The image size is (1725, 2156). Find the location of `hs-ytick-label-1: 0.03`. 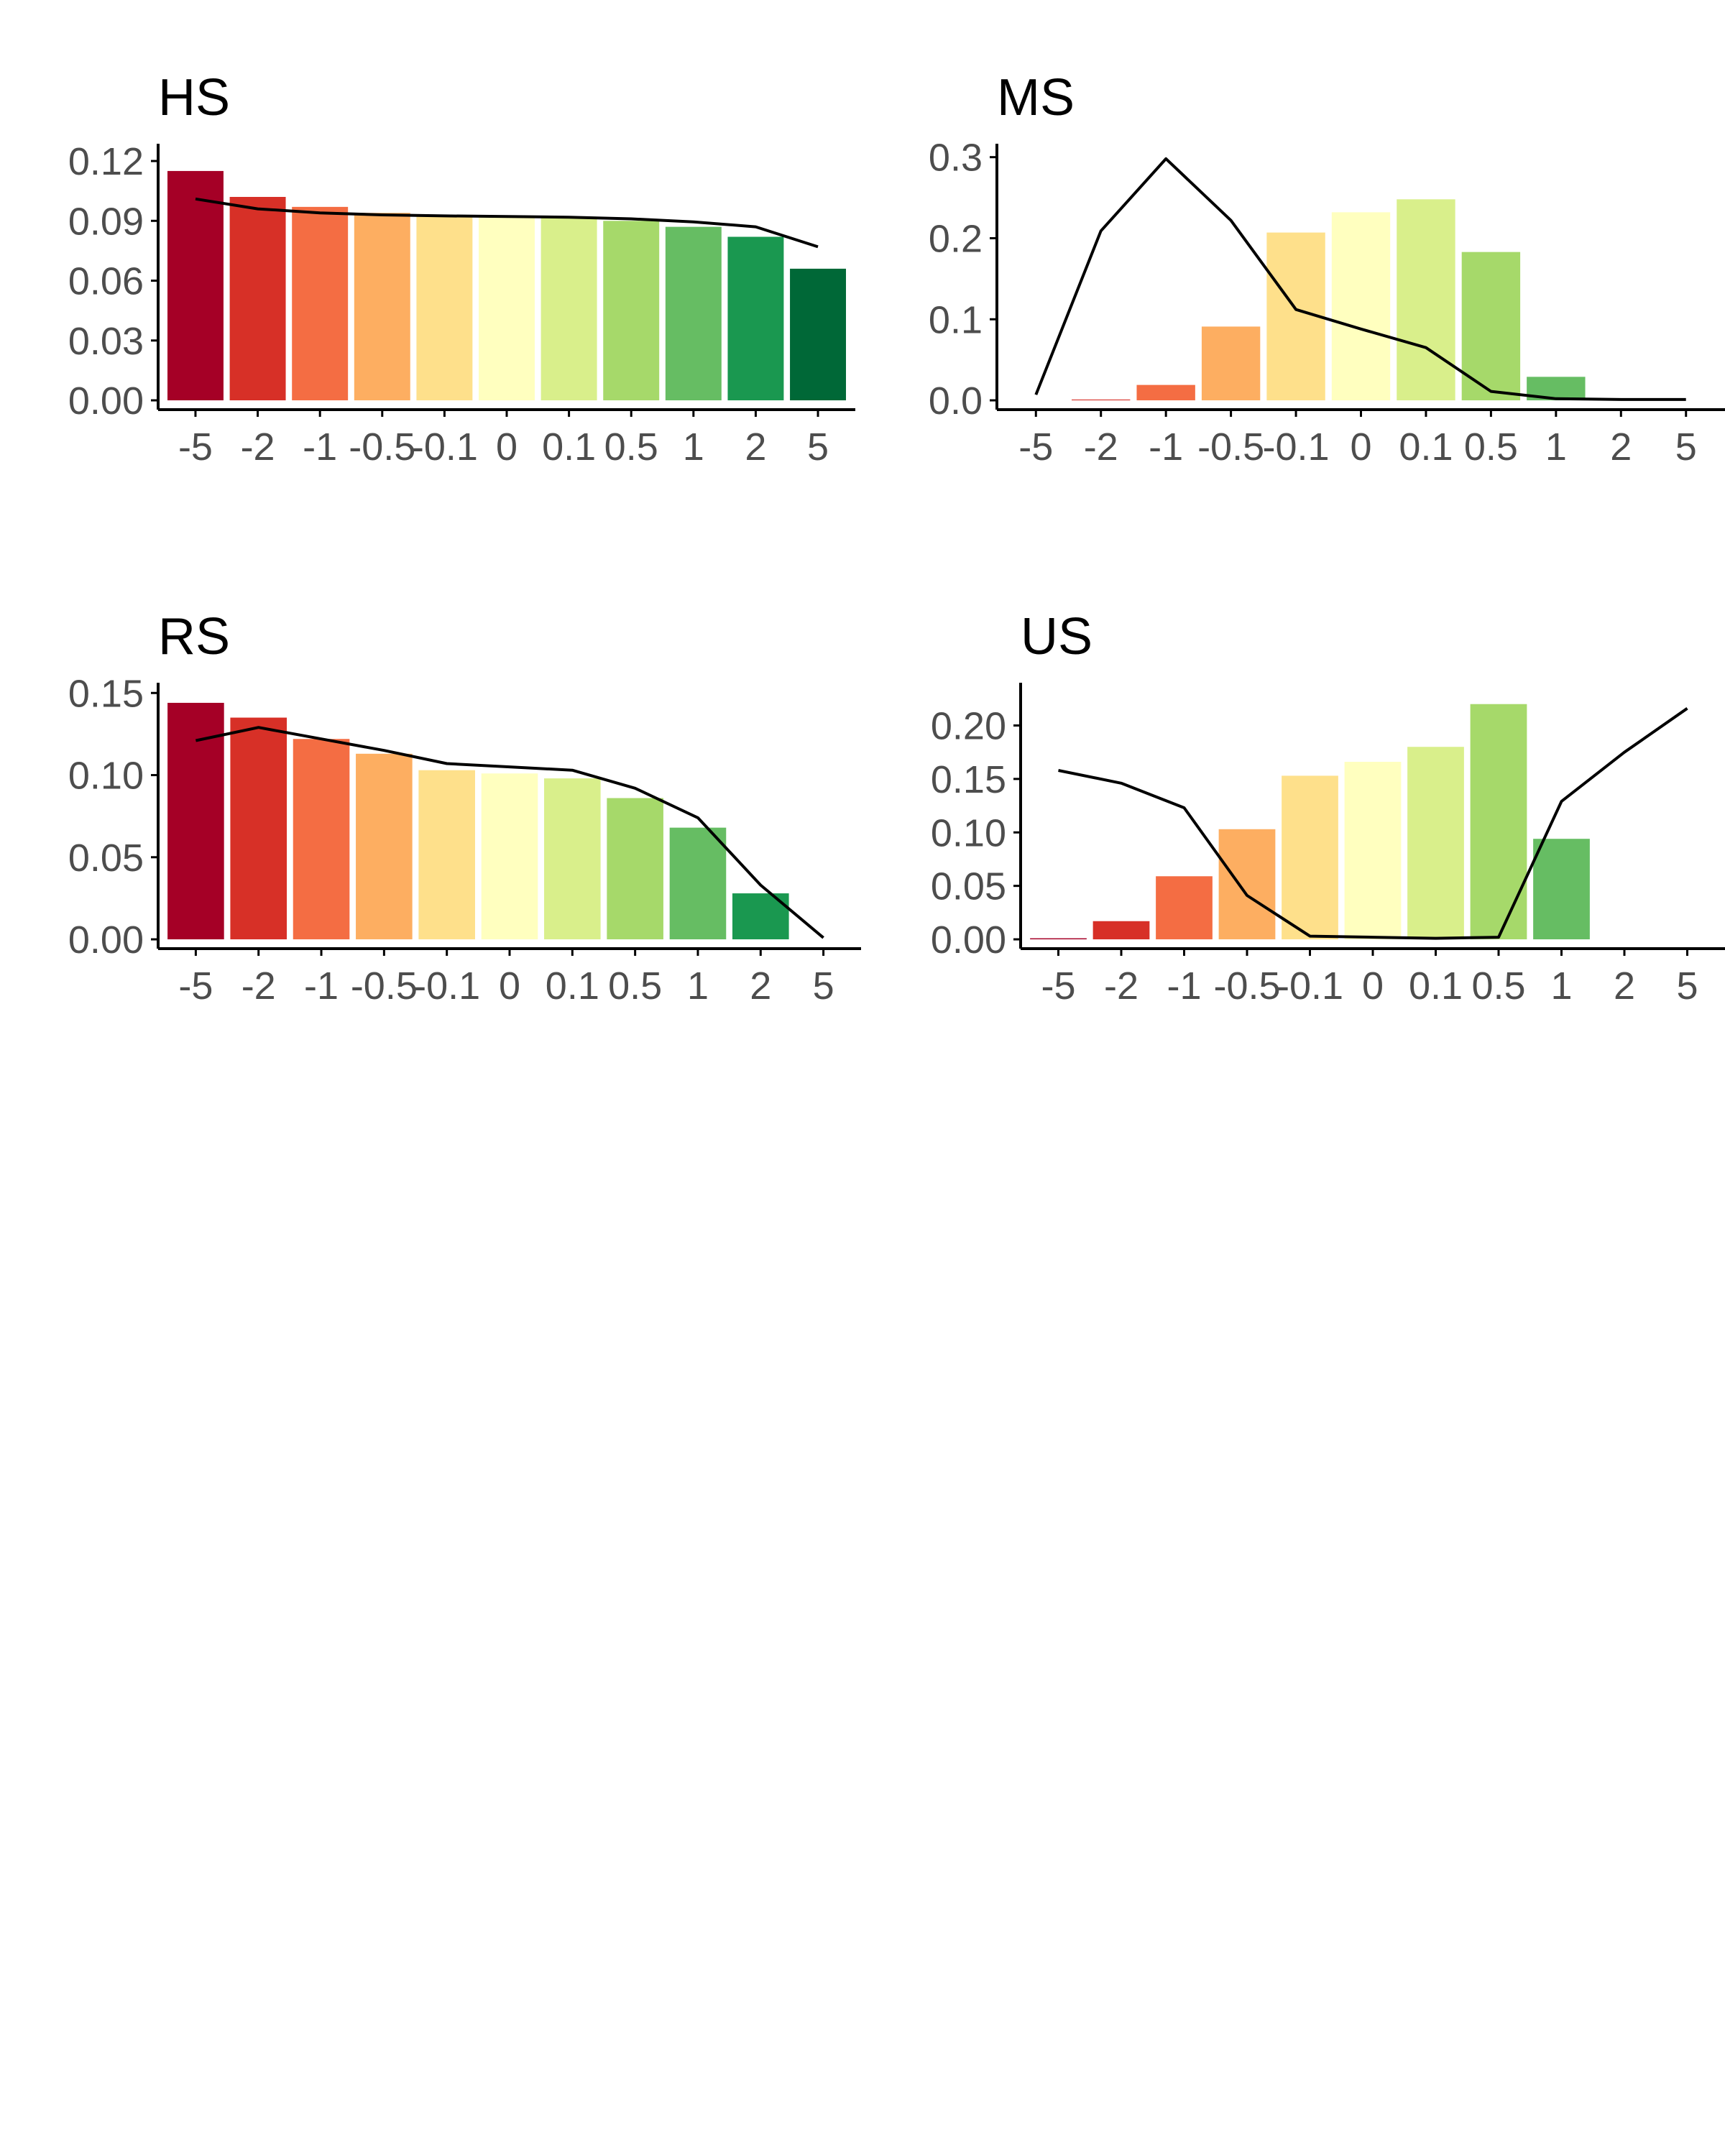

hs-ytick-label-1: 0.03 is located at coordinates (106, 341).